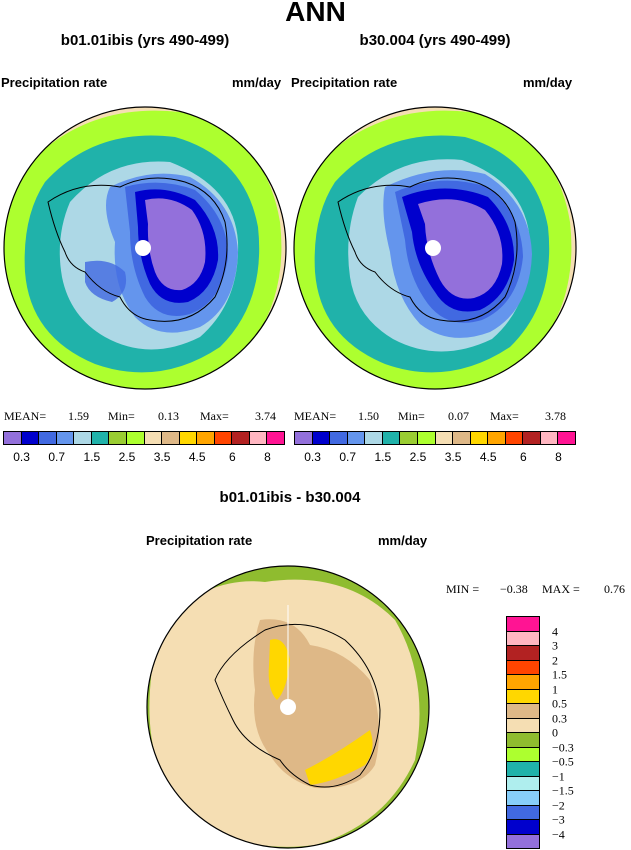  What do you see at coordinates (555, 689) in the screenshot?
I see `diff-colorbar-label: 1` at bounding box center [555, 689].